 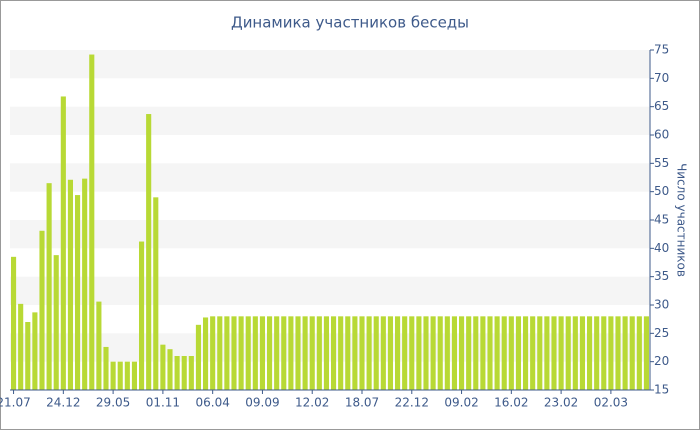 I want to click on y-tick-label: 25, so click(x=661, y=333).